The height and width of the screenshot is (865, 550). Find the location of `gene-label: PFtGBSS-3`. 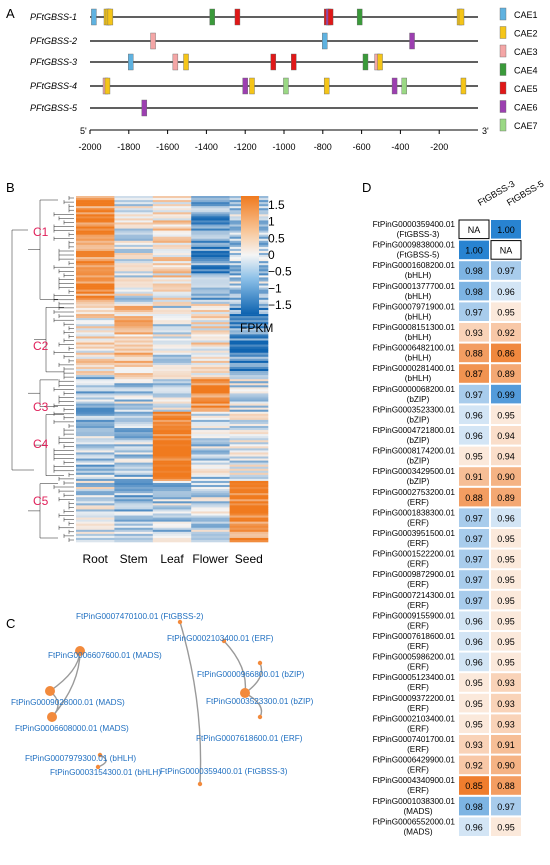

gene-label: PFtGBSS-3 is located at coordinates (53, 62).